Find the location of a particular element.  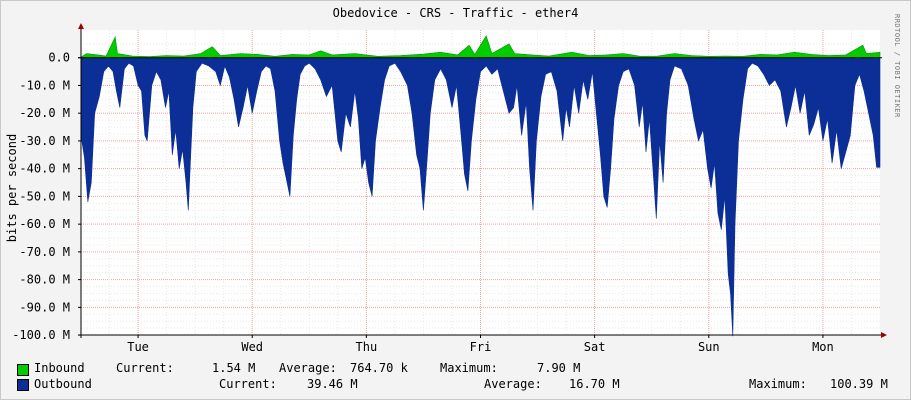

x-tick-label: Fri is located at coordinates (481, 347).